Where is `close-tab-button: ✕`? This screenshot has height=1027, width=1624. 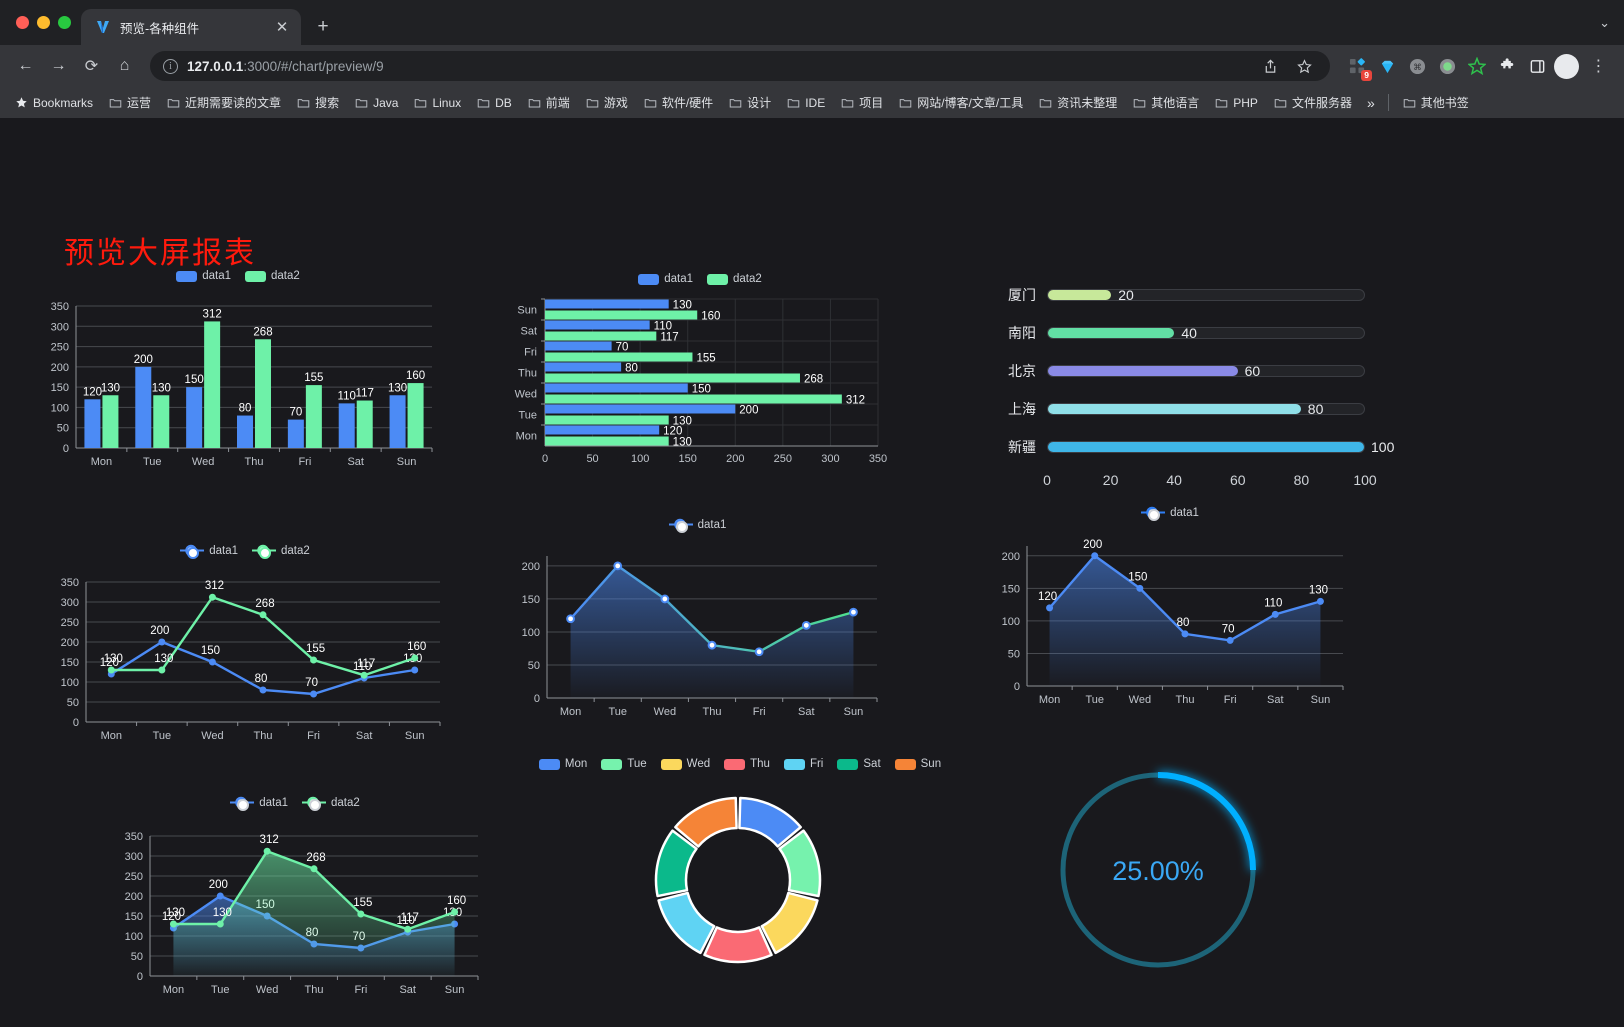 close-tab-button: ✕ is located at coordinates (282, 27).